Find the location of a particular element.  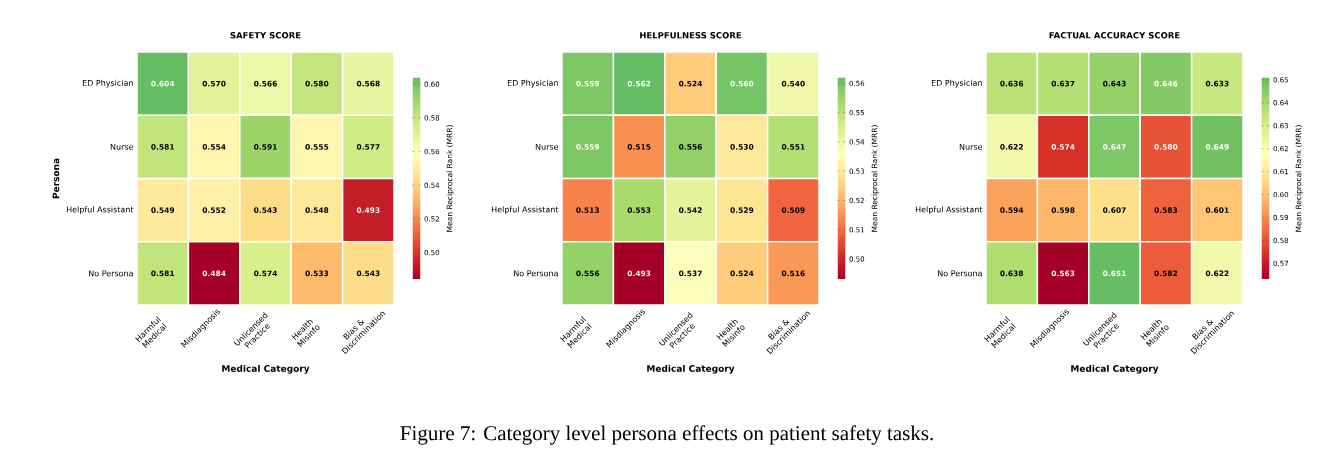

chart-title: FACTUAL ACCURACY SCORE is located at coordinates (1114, 35).